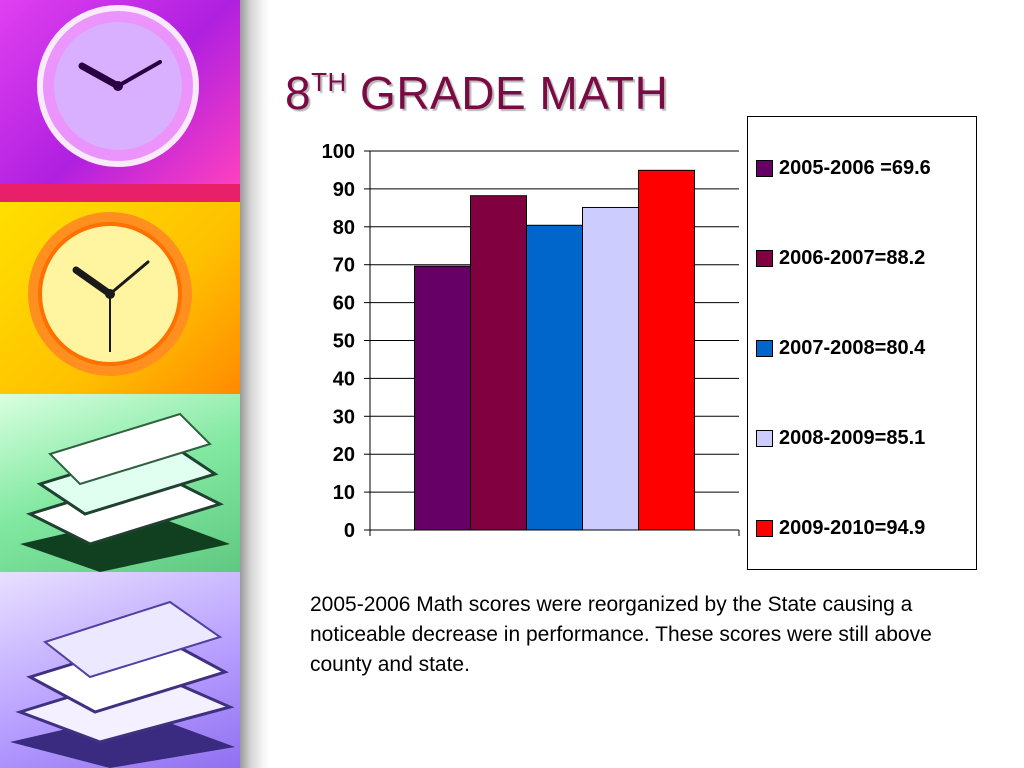 This screenshot has height=768, width=1024. I want to click on purple-books-photo, so click(120, 670).